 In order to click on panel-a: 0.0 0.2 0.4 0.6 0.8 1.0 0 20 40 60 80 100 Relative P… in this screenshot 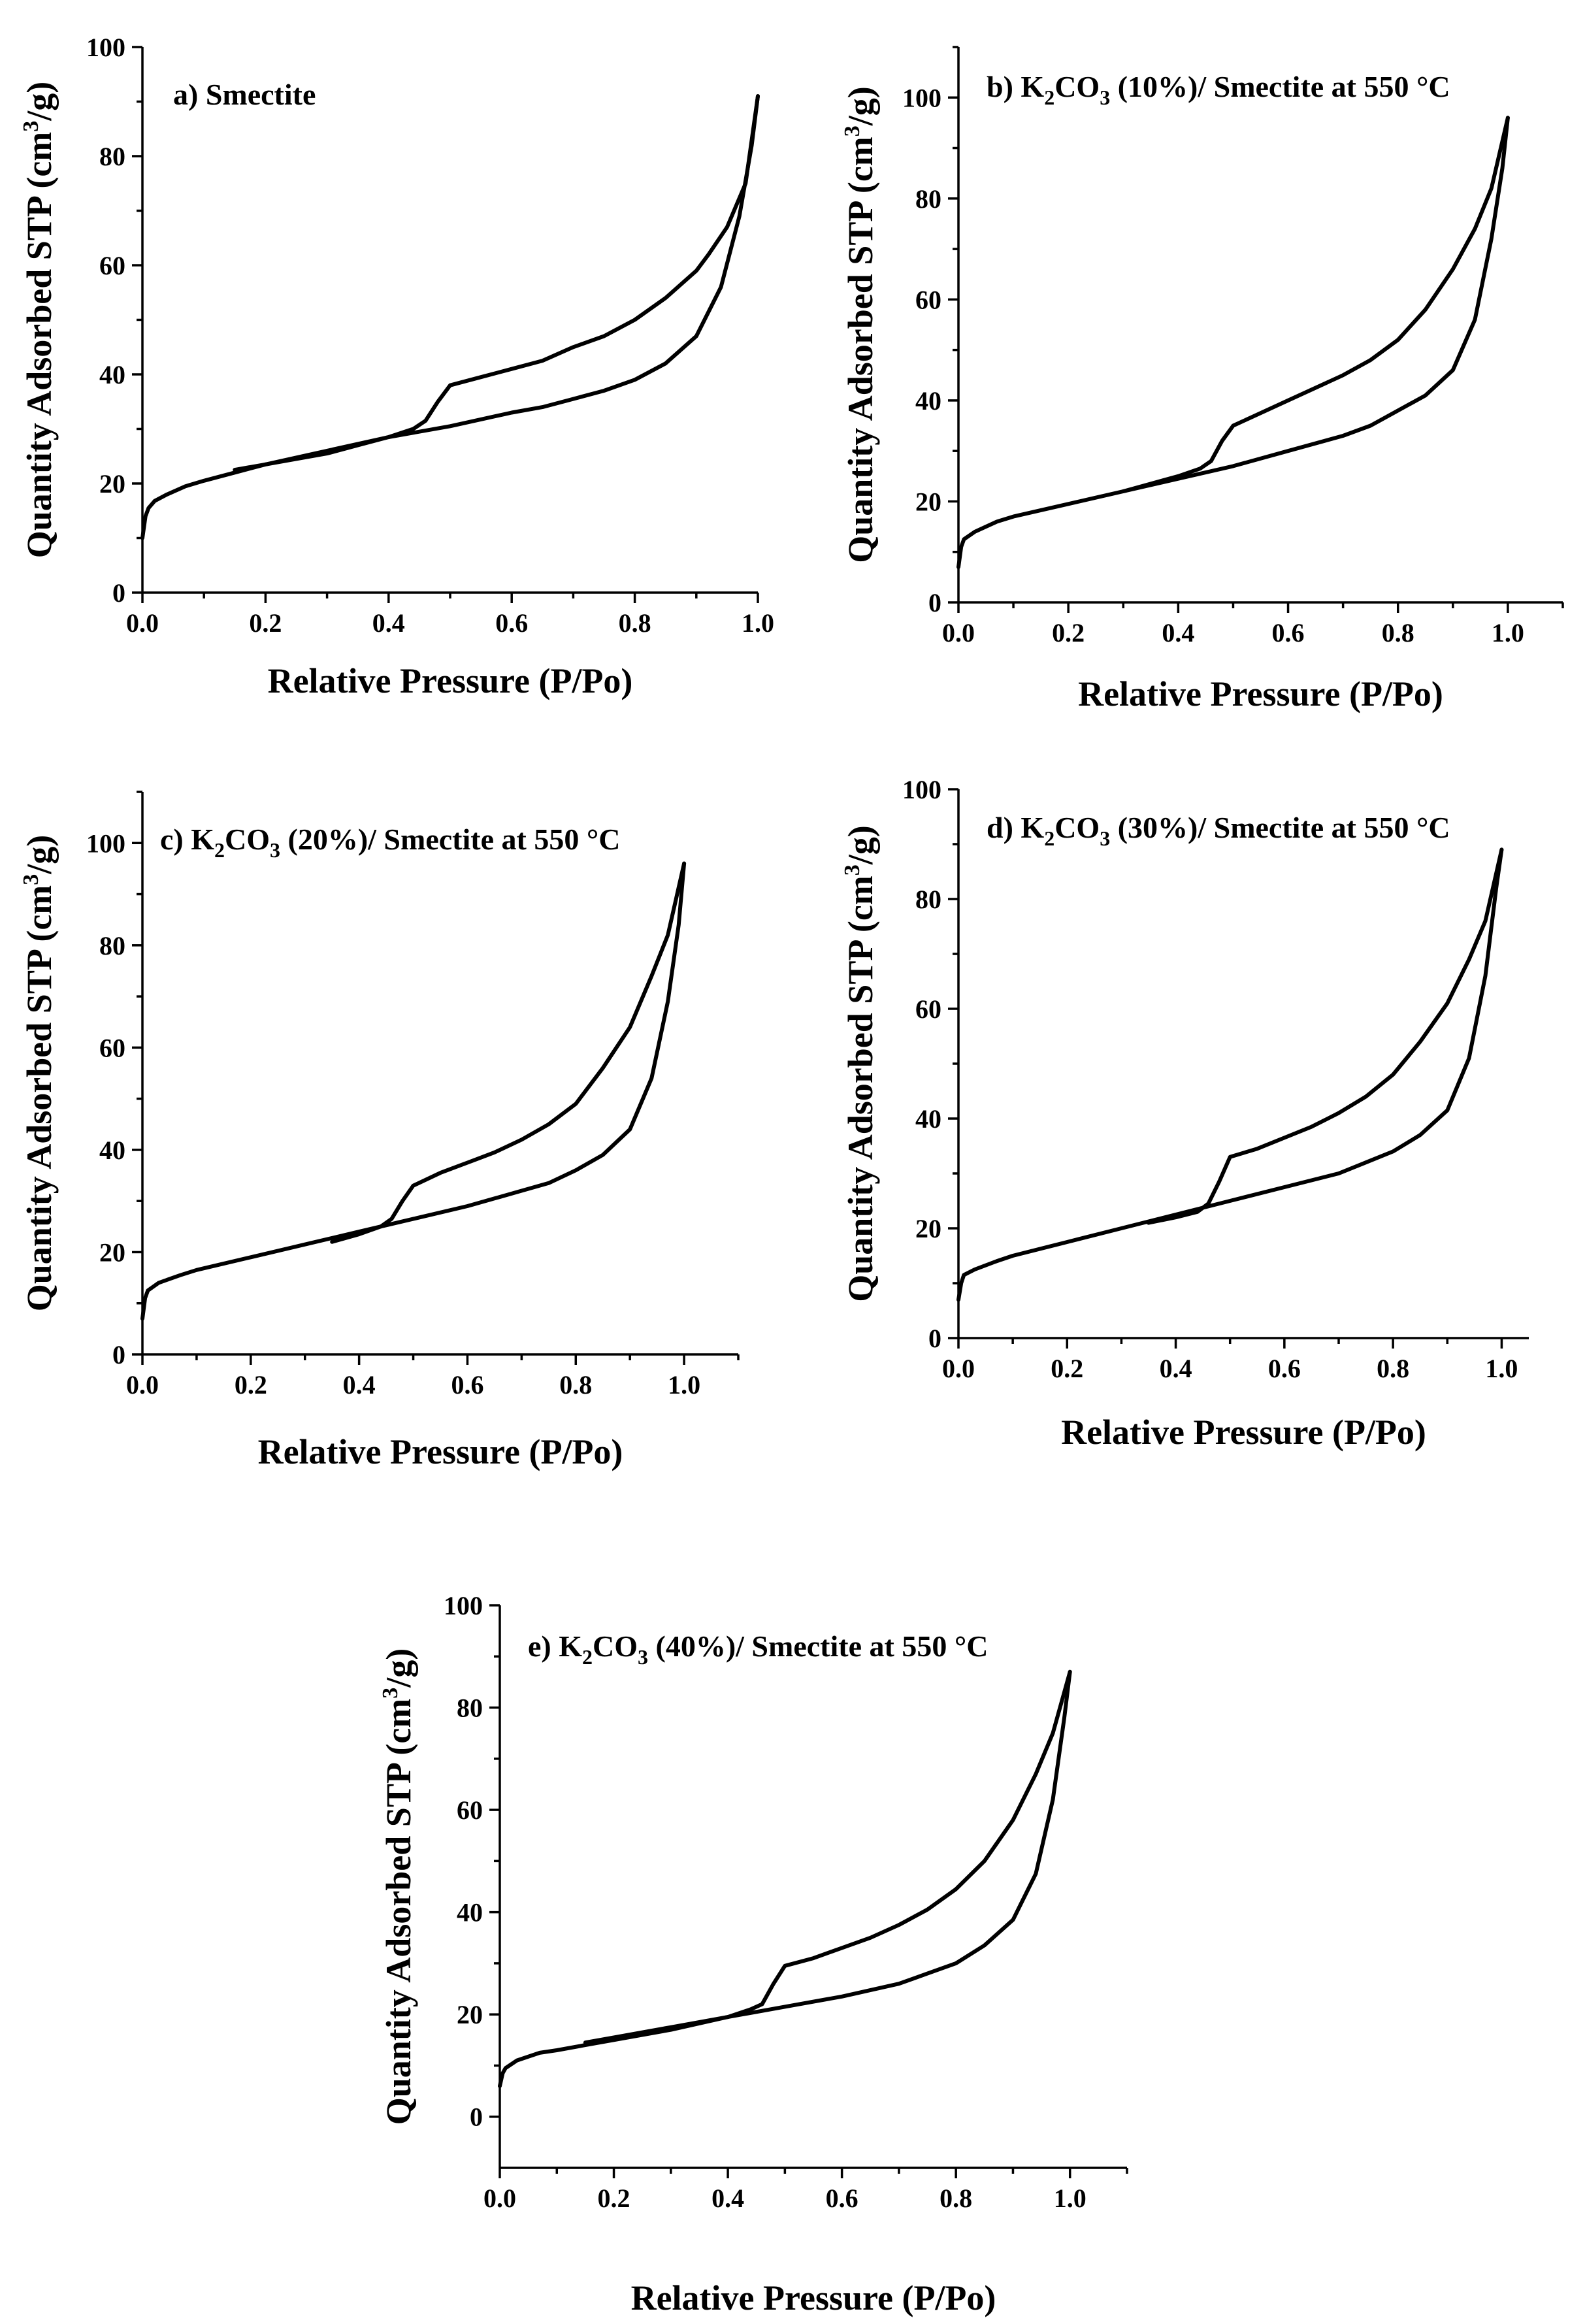, I will do `click(397, 367)`.